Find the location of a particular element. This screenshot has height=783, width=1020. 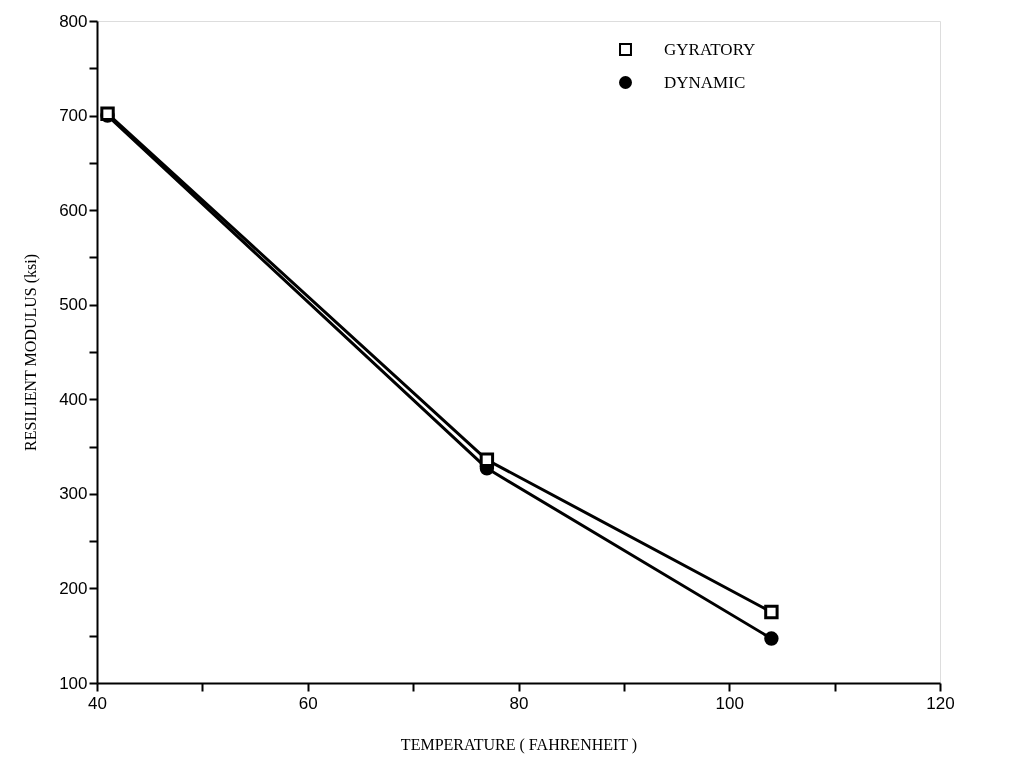

x-tick-label: 100 is located at coordinates (729, 703).